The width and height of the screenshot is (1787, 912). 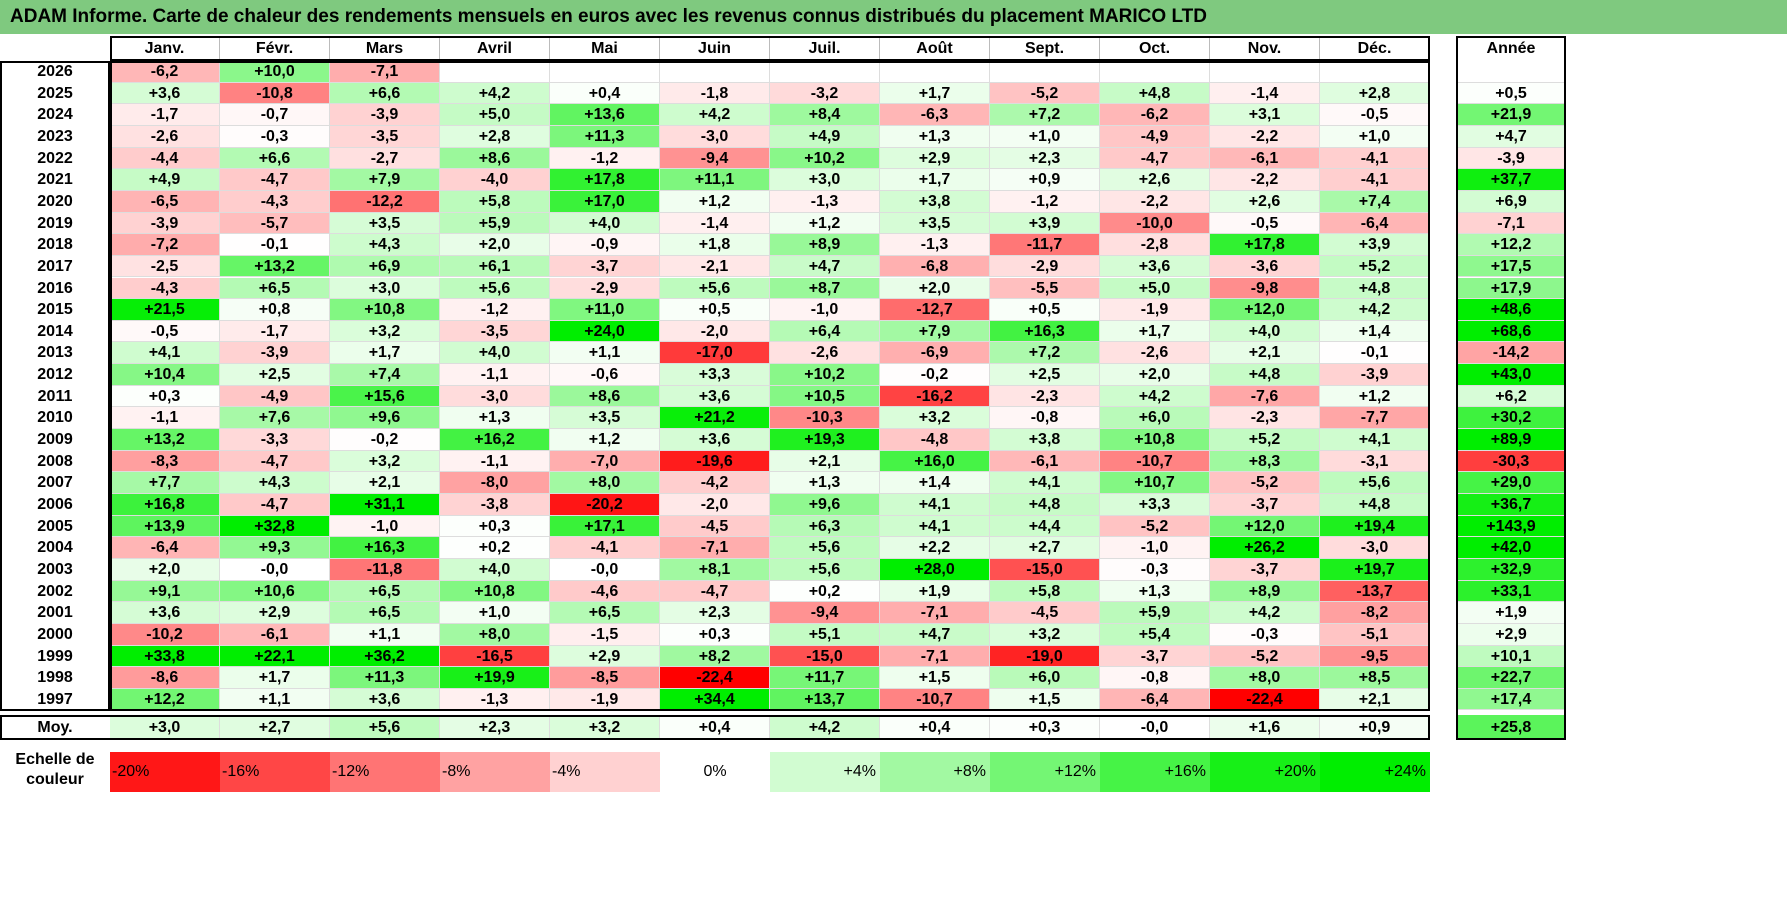 What do you see at coordinates (165, 310) in the screenshot?
I see `heatmap-cell: +21,5` at bounding box center [165, 310].